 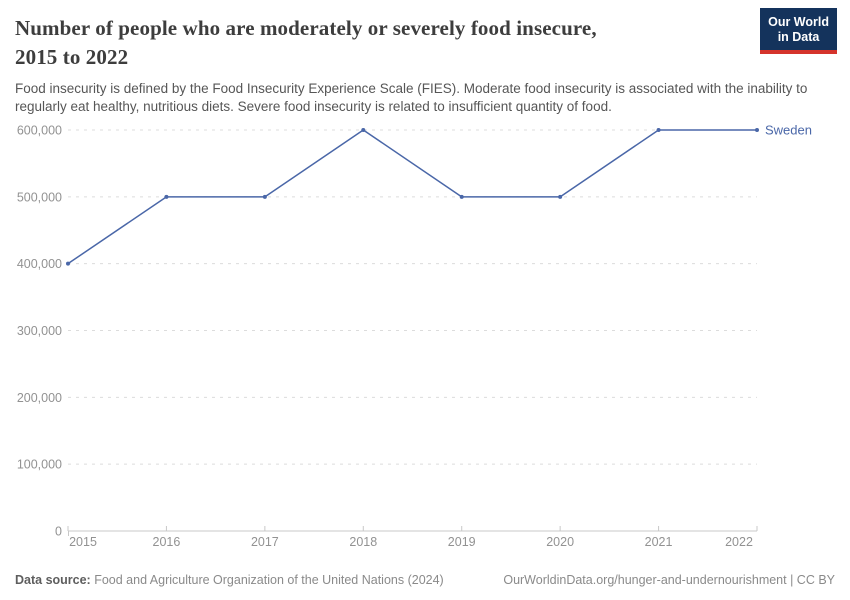 I want to click on data-point-2019, so click(x=461, y=196).